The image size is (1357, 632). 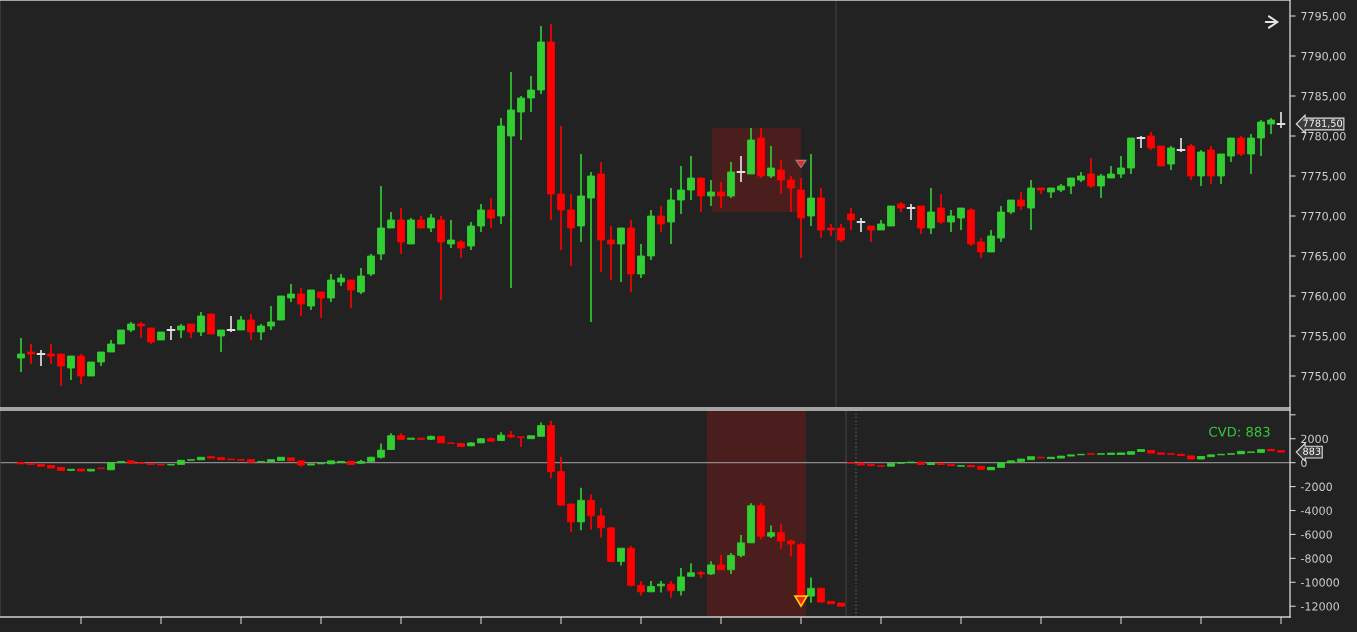 I want to click on y-tick-label: -2000, so click(x=1316, y=486).